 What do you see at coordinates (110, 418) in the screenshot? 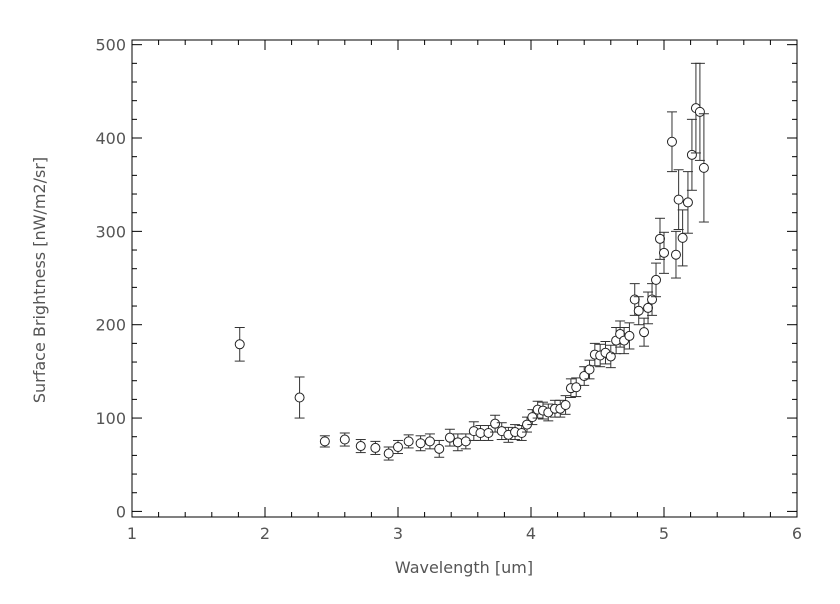
I see `y-tick-label: 100` at bounding box center [110, 418].